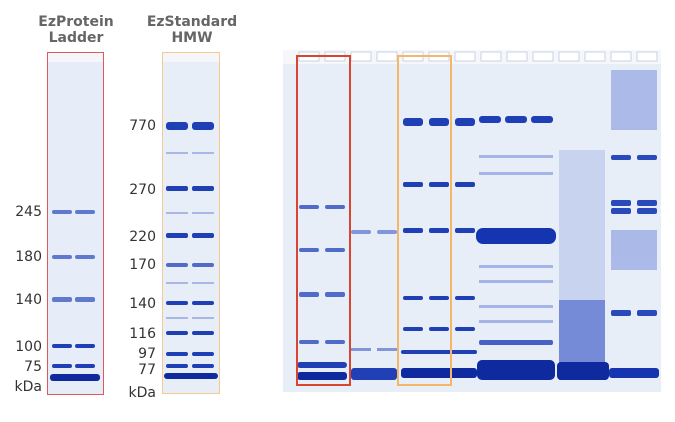 This screenshot has width=675, height=422. Describe the element at coordinates (192, 38) in the screenshot. I see `ezstandard-title-line2: HMW` at that location.